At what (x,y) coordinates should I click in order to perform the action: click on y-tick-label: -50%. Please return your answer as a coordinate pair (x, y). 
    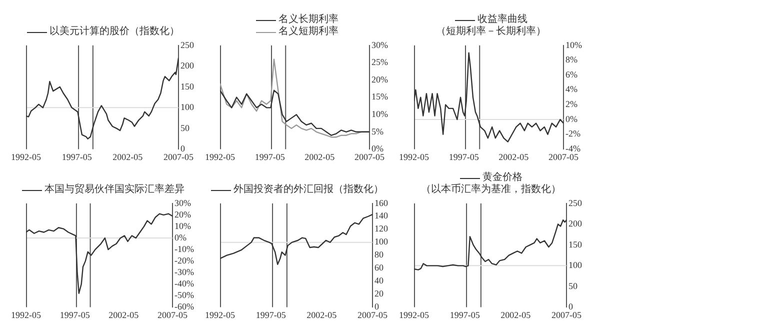
    Looking at the image, I should click on (184, 295).